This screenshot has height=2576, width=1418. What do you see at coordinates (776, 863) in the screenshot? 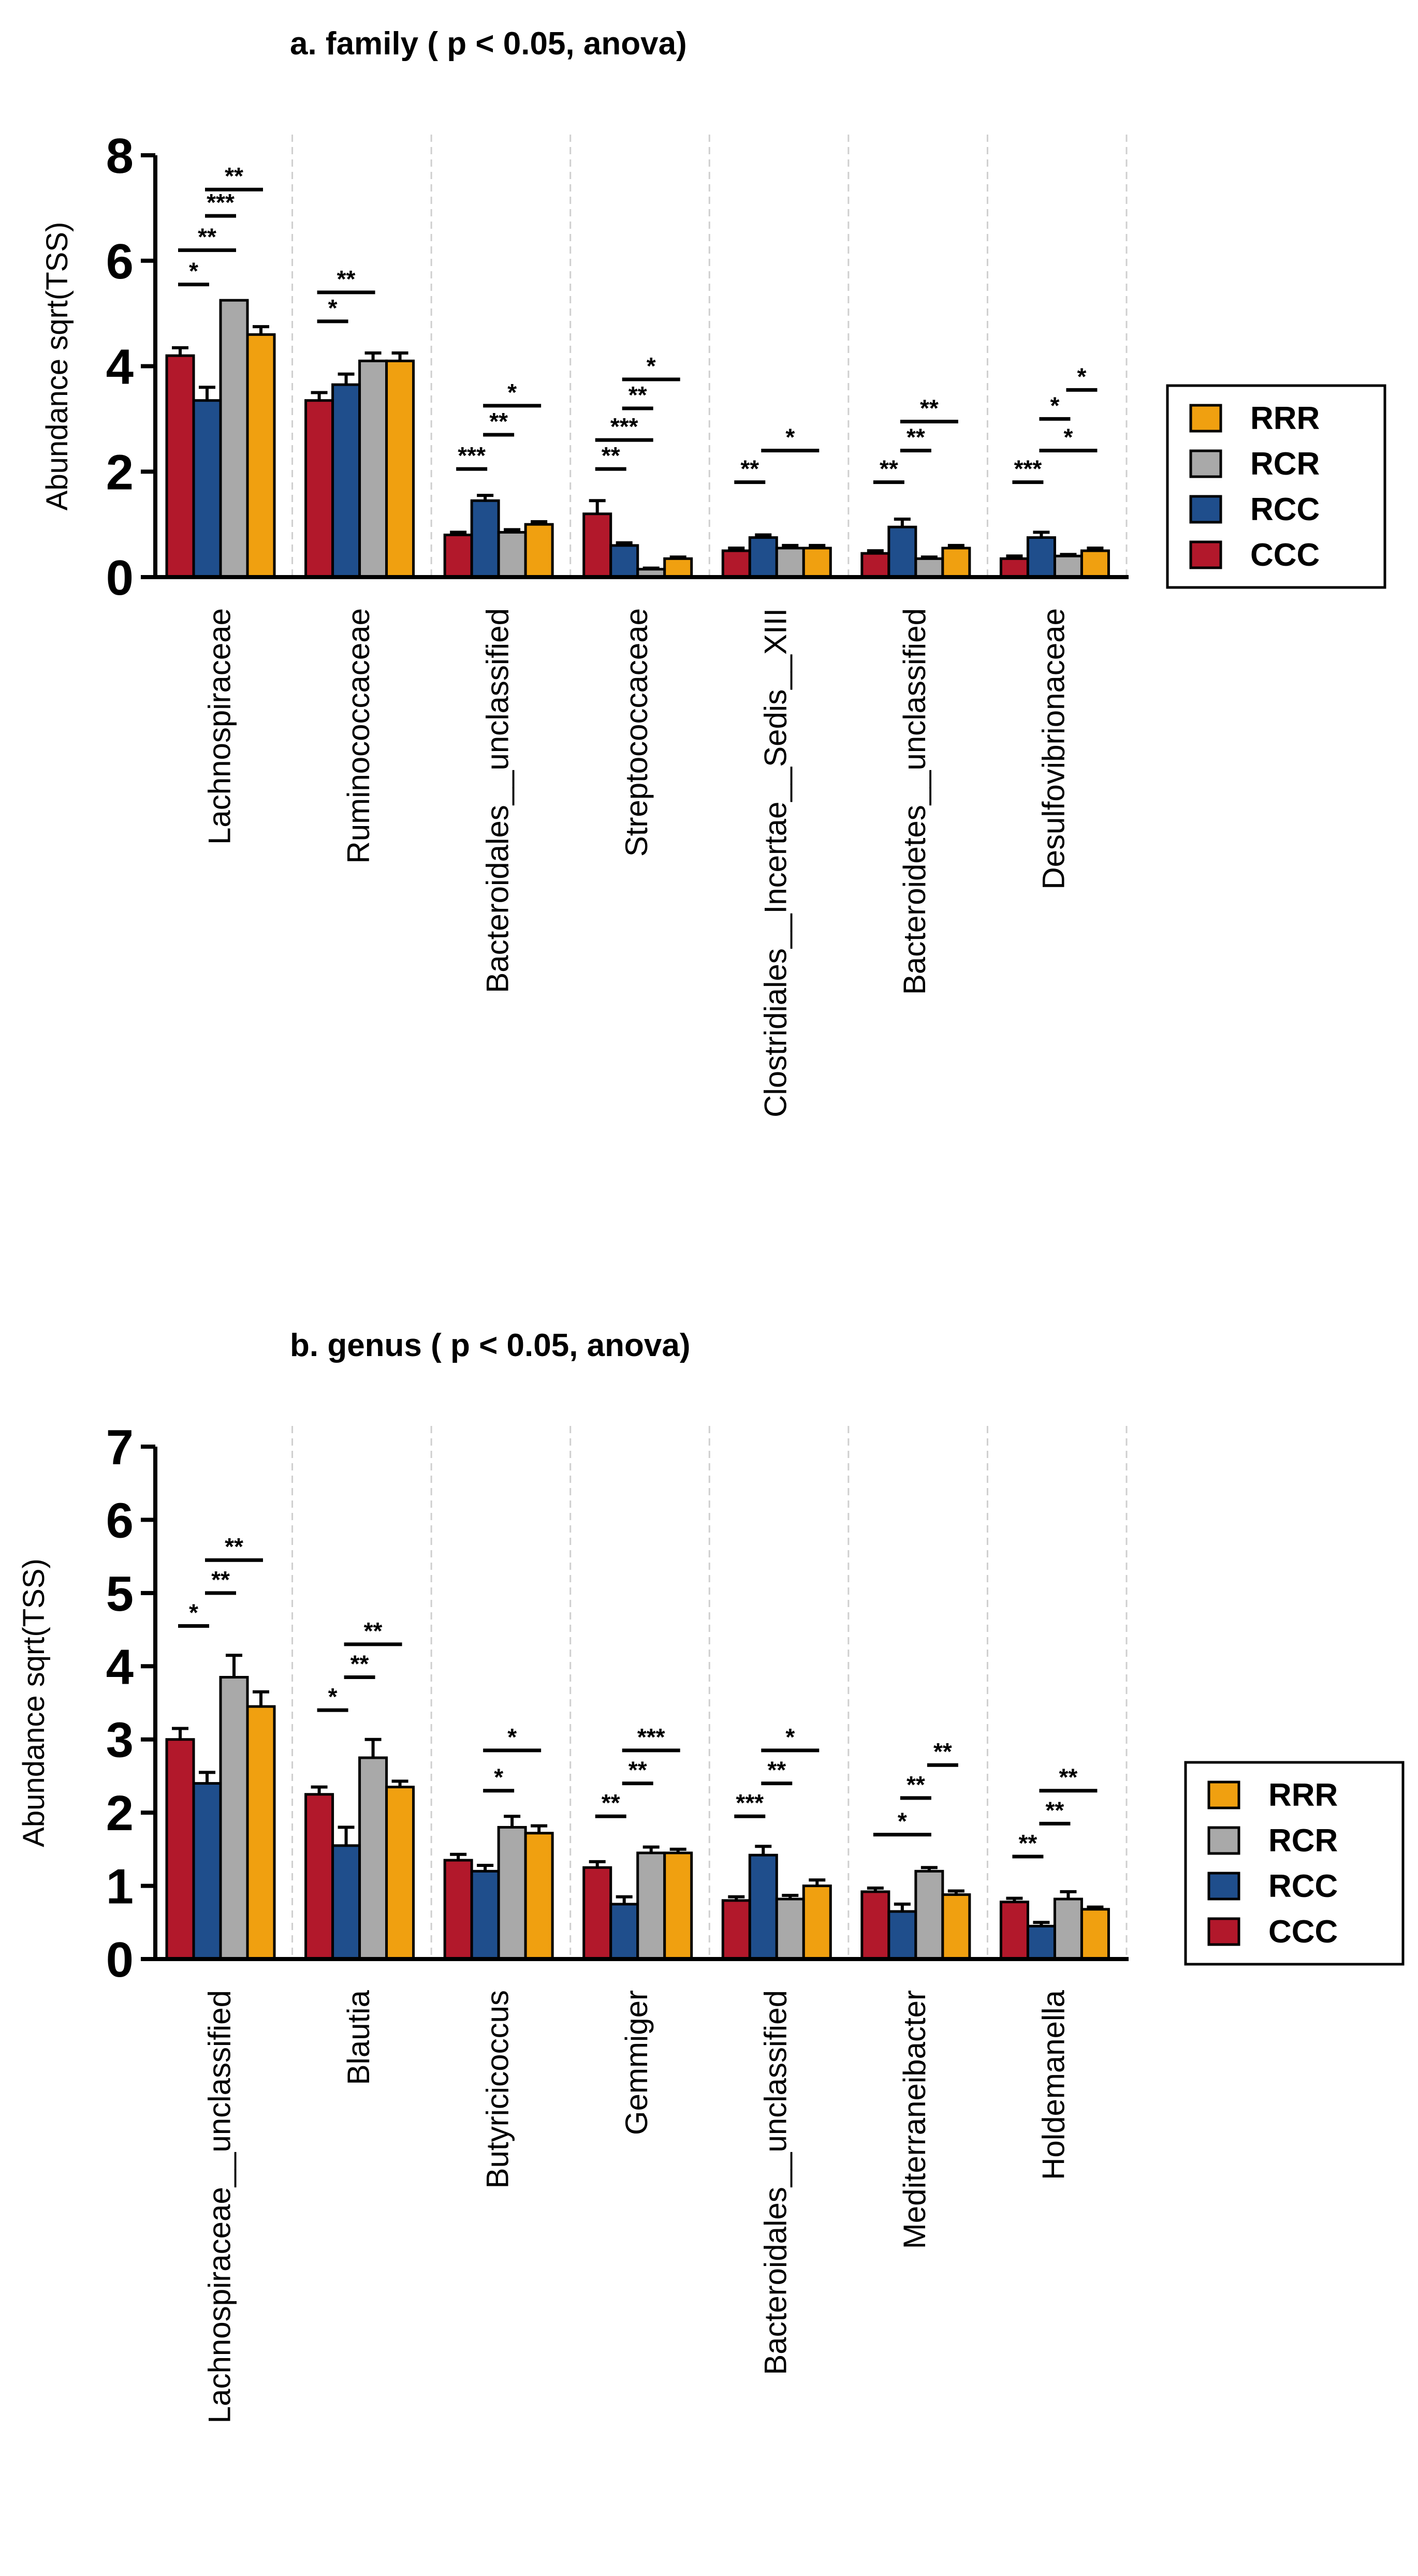
I see `category-label: Clostridiales__Incertae__Sedis__XIII` at bounding box center [776, 863].